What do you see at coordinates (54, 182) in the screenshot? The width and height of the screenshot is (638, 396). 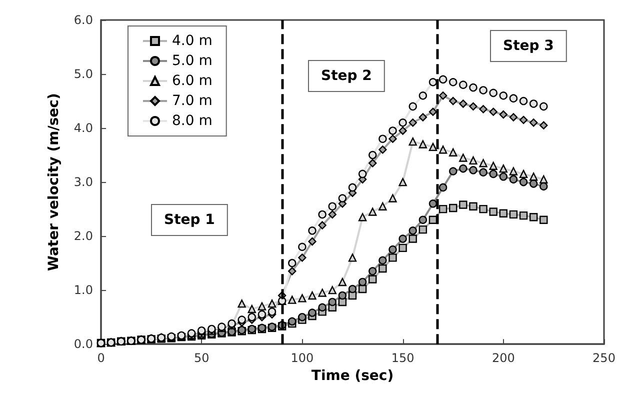 I see `y-axis-title: Water velocity (m/sec)` at bounding box center [54, 182].